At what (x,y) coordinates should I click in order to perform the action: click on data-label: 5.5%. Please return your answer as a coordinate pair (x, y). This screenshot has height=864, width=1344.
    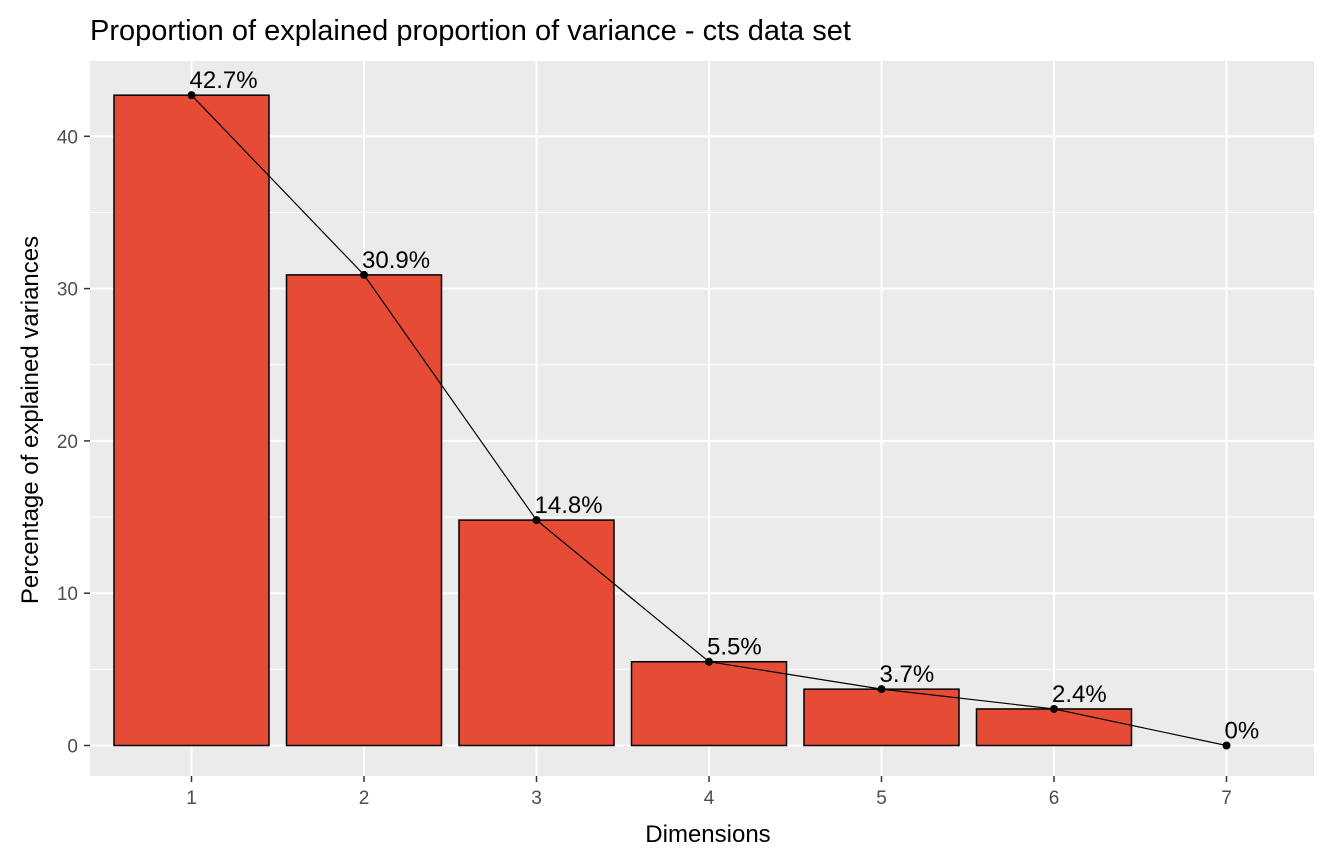
    Looking at the image, I should click on (734, 647).